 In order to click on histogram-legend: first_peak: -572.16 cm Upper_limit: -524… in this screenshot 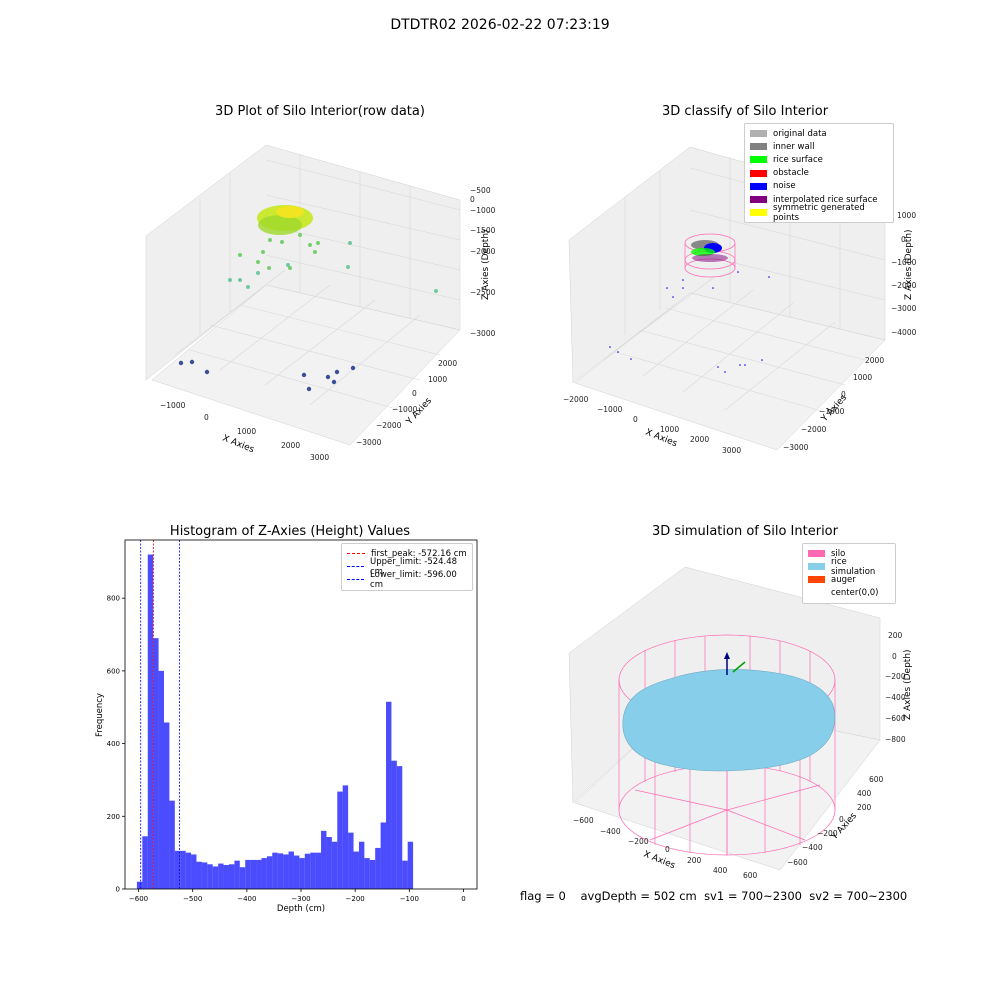, I will do `click(407, 567)`.